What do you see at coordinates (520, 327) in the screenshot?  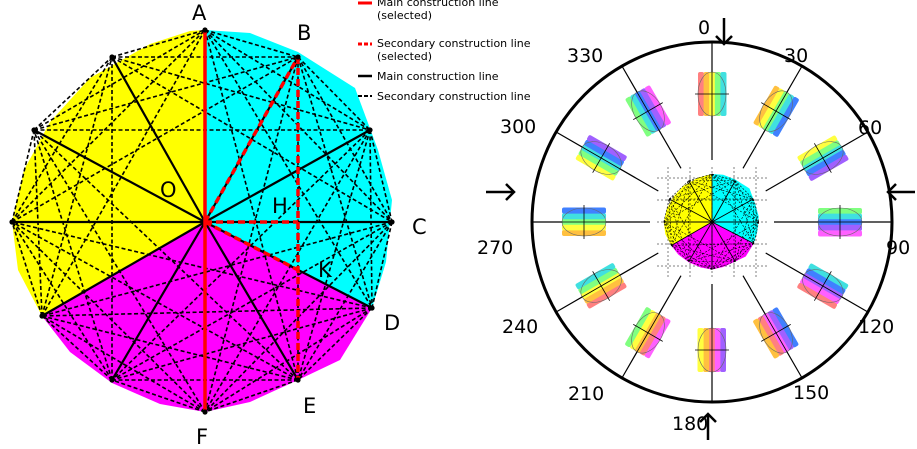 I see `angle-label-240: 240` at bounding box center [520, 327].